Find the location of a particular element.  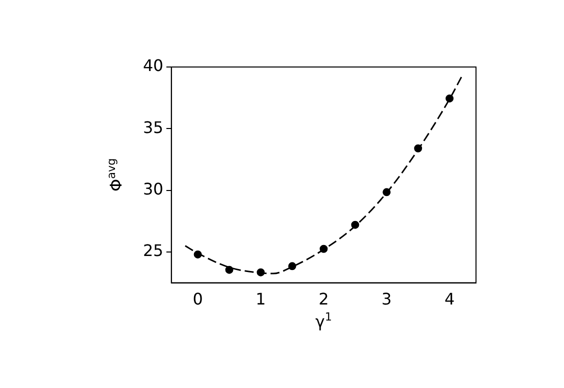

x-tick-label: 1 is located at coordinates (261, 299).